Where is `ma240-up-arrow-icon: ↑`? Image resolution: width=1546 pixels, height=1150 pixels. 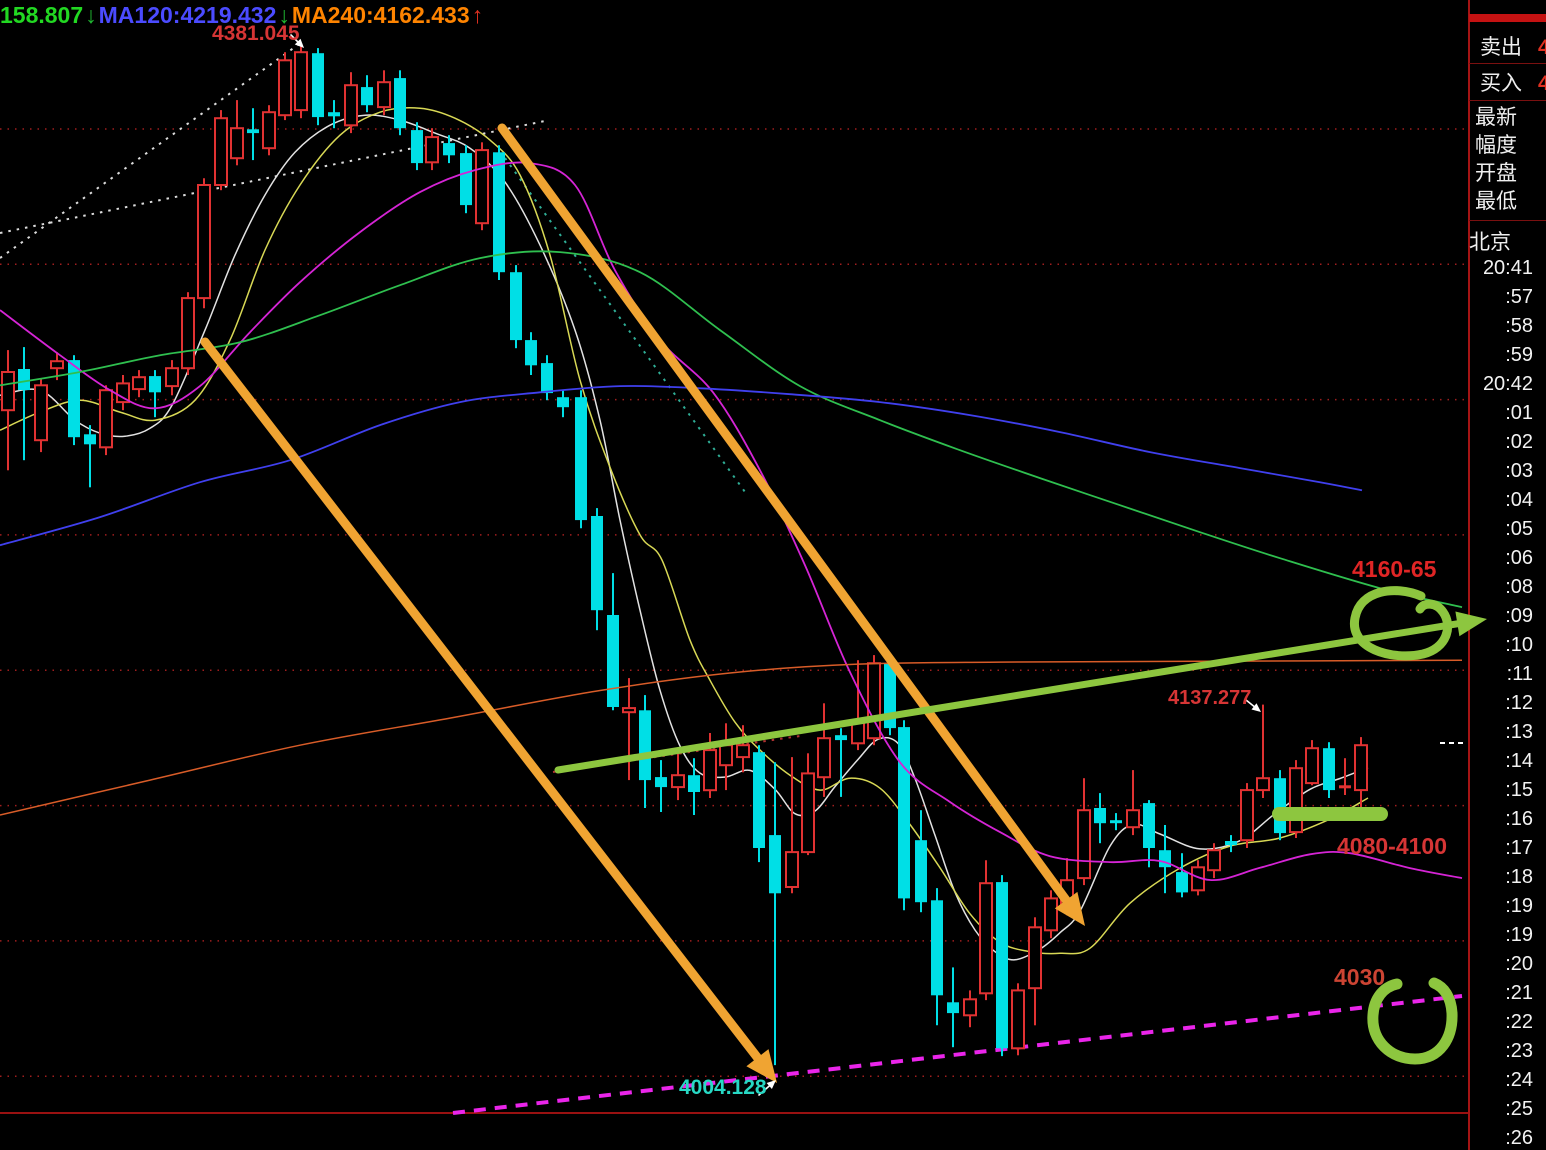 ma240-up-arrow-icon: ↑ is located at coordinates (477, 14).